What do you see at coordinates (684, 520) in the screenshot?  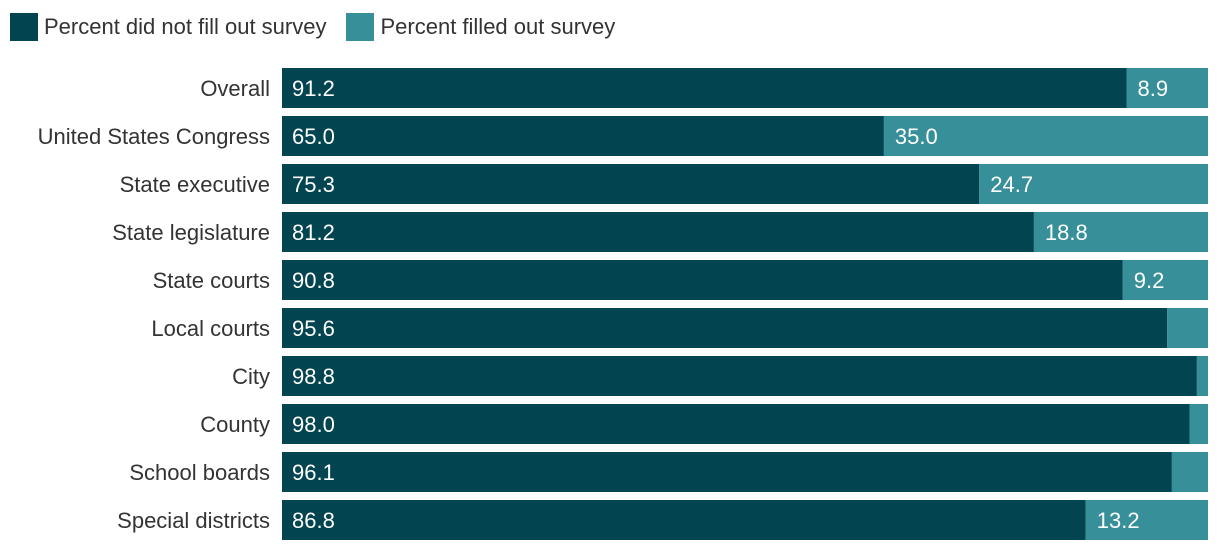 I see `bar-did-not-special-districts` at bounding box center [684, 520].